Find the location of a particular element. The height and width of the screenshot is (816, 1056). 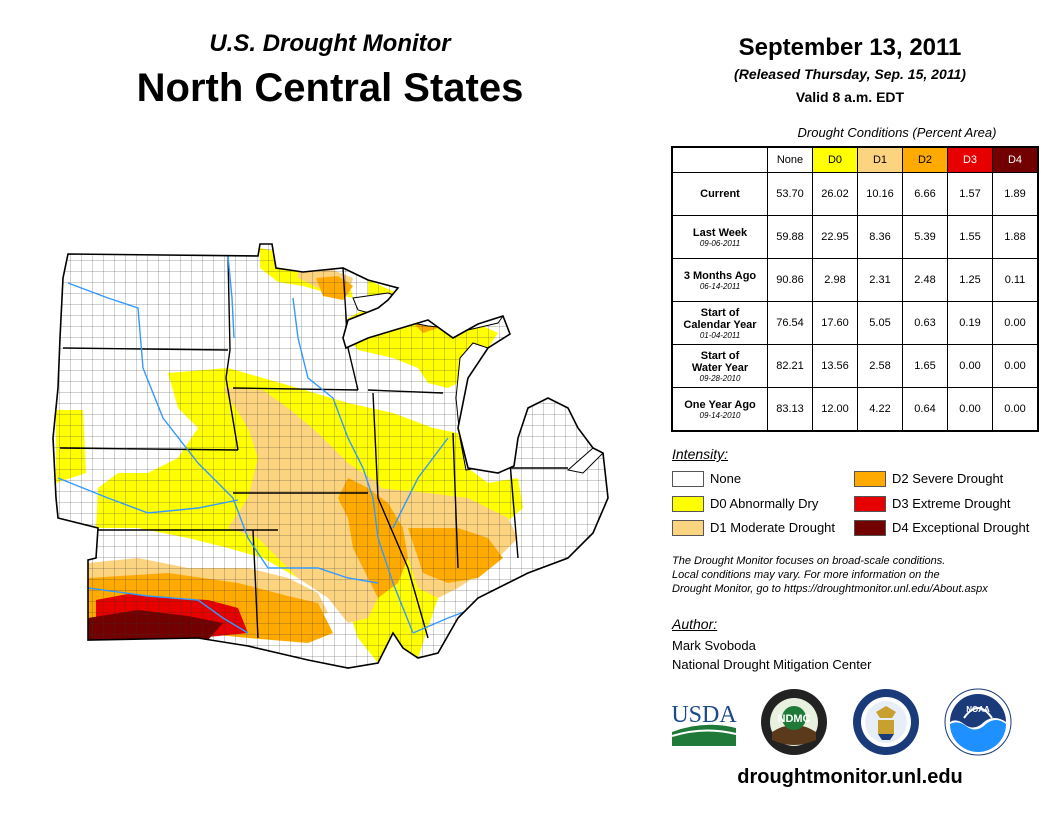

row-date: 09-06-2011 is located at coordinates (720, 243).